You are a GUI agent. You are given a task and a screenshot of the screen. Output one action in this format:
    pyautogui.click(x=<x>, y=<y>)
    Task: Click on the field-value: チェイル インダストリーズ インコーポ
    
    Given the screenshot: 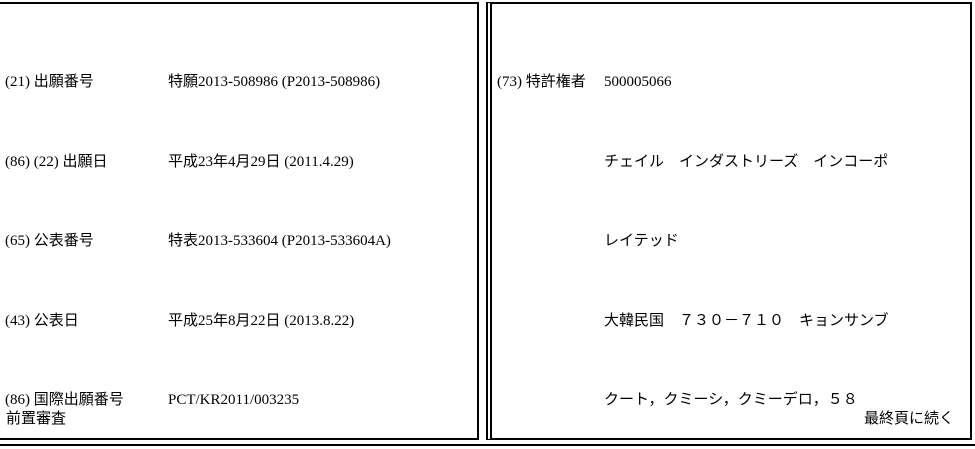 What is the action you would take?
    pyautogui.click(x=746, y=161)
    